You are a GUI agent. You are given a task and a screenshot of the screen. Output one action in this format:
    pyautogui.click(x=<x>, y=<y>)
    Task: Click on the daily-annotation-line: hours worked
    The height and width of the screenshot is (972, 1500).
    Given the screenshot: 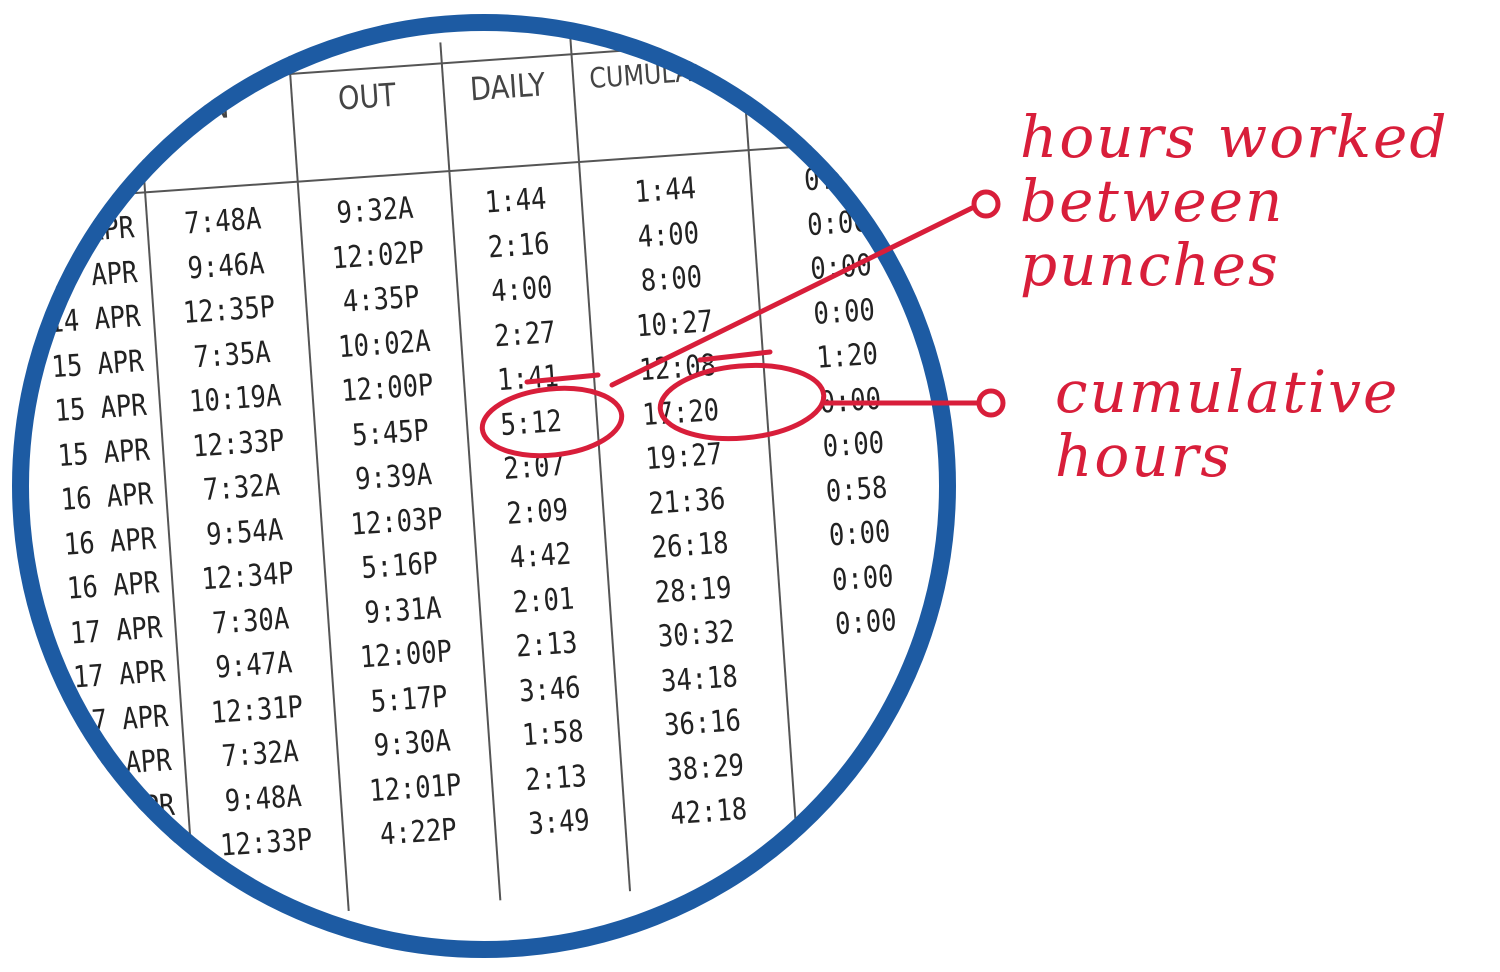 What is the action you would take?
    pyautogui.click(x=1234, y=137)
    